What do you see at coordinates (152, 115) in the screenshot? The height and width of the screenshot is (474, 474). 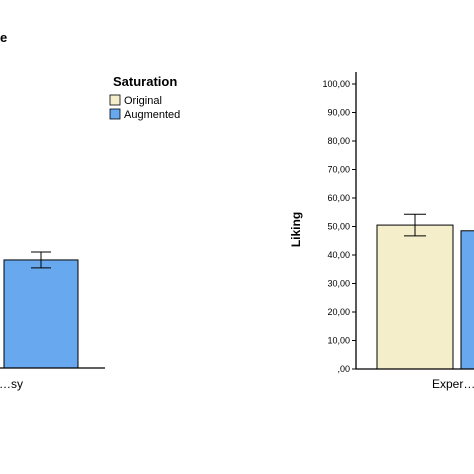 I see `legend-label-augmented: Augmented` at bounding box center [152, 115].